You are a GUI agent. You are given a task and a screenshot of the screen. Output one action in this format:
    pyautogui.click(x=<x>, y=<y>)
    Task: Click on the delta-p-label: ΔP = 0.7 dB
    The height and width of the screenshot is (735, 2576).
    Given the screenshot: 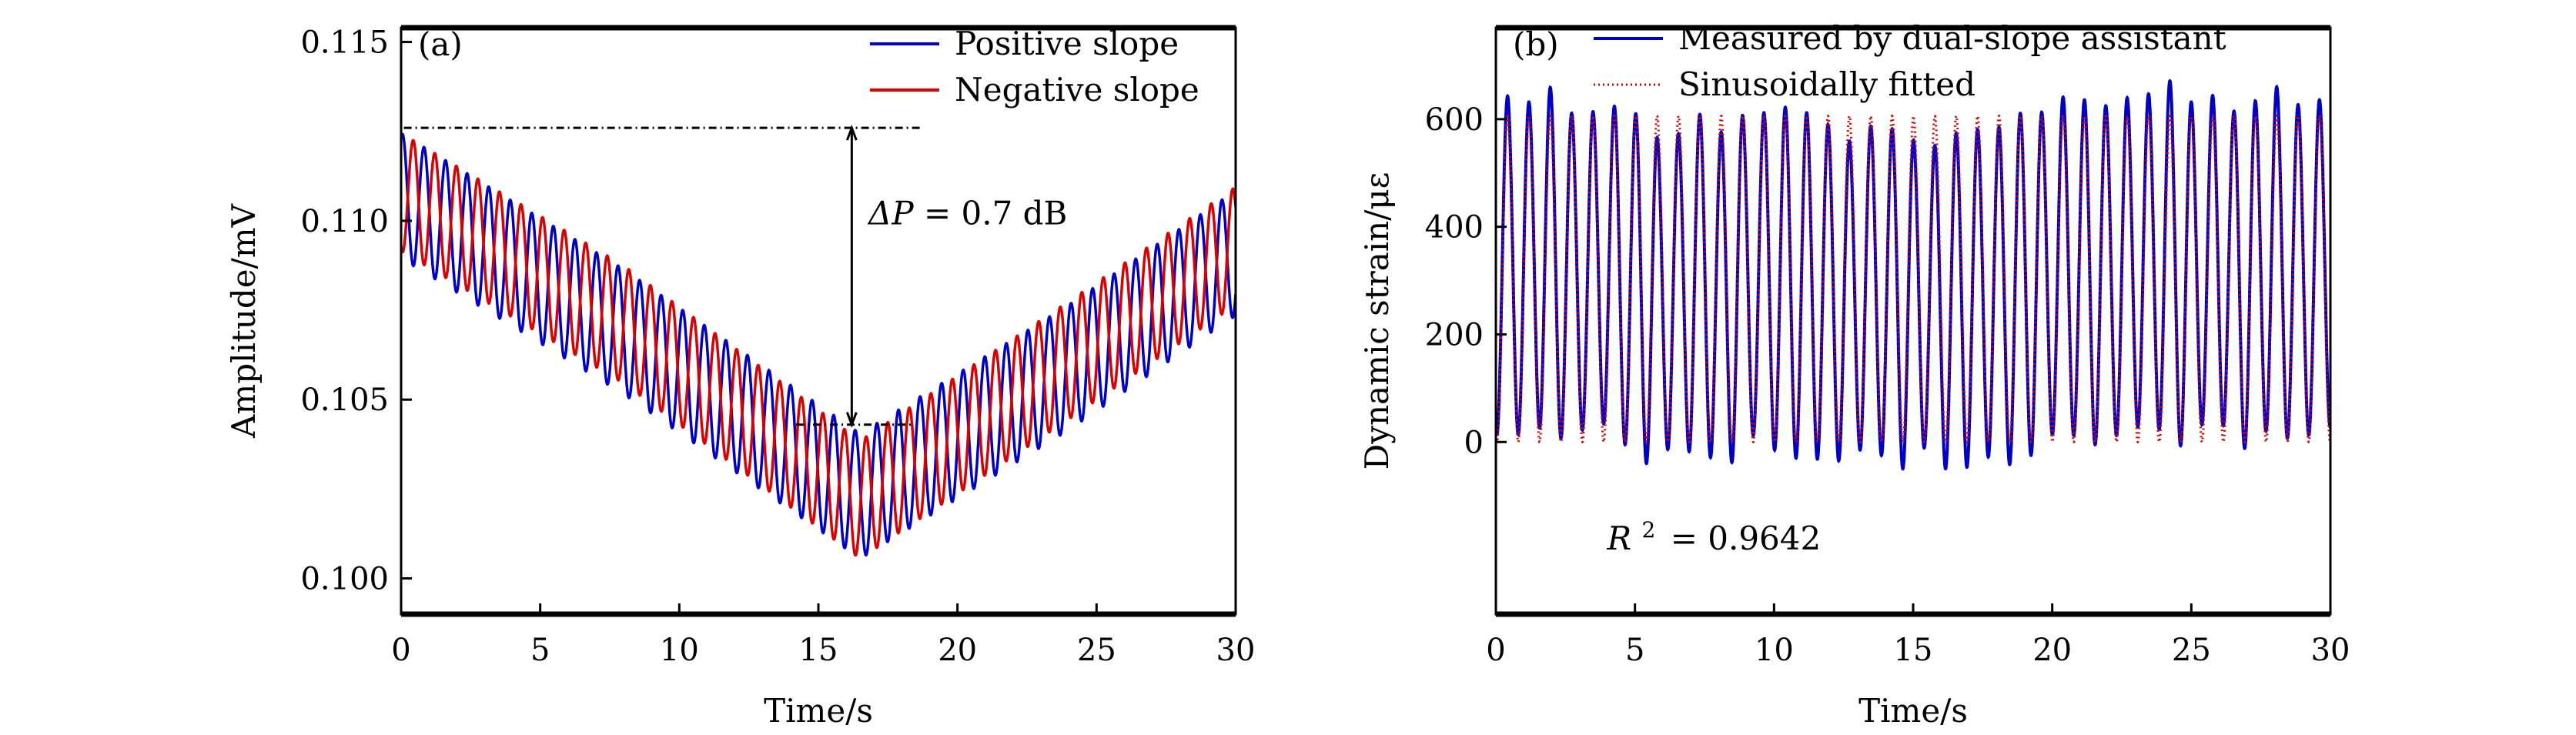 What is the action you would take?
    pyautogui.click(x=967, y=213)
    